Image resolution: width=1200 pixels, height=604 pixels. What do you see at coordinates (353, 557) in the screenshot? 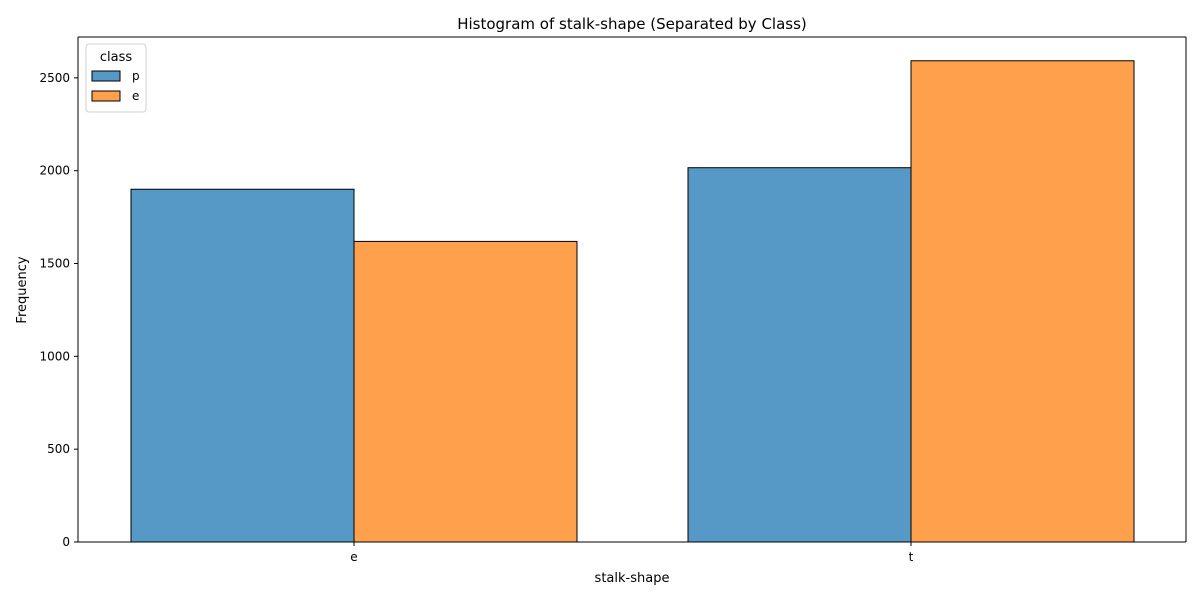
I see `x-tick-label: e` at bounding box center [353, 557].